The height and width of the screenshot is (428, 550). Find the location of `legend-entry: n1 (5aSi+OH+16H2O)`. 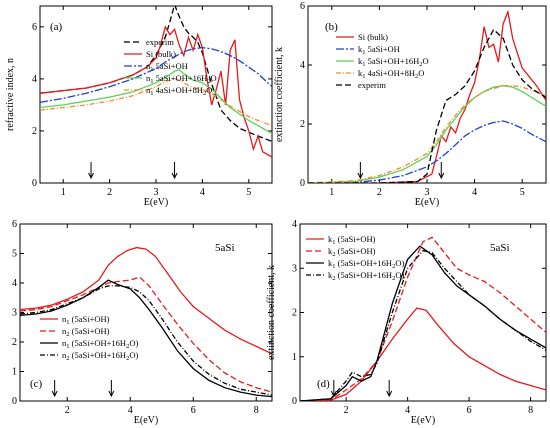

legend-entry: n1 (5aSi+OH+16H2O) is located at coordinates (100, 344).